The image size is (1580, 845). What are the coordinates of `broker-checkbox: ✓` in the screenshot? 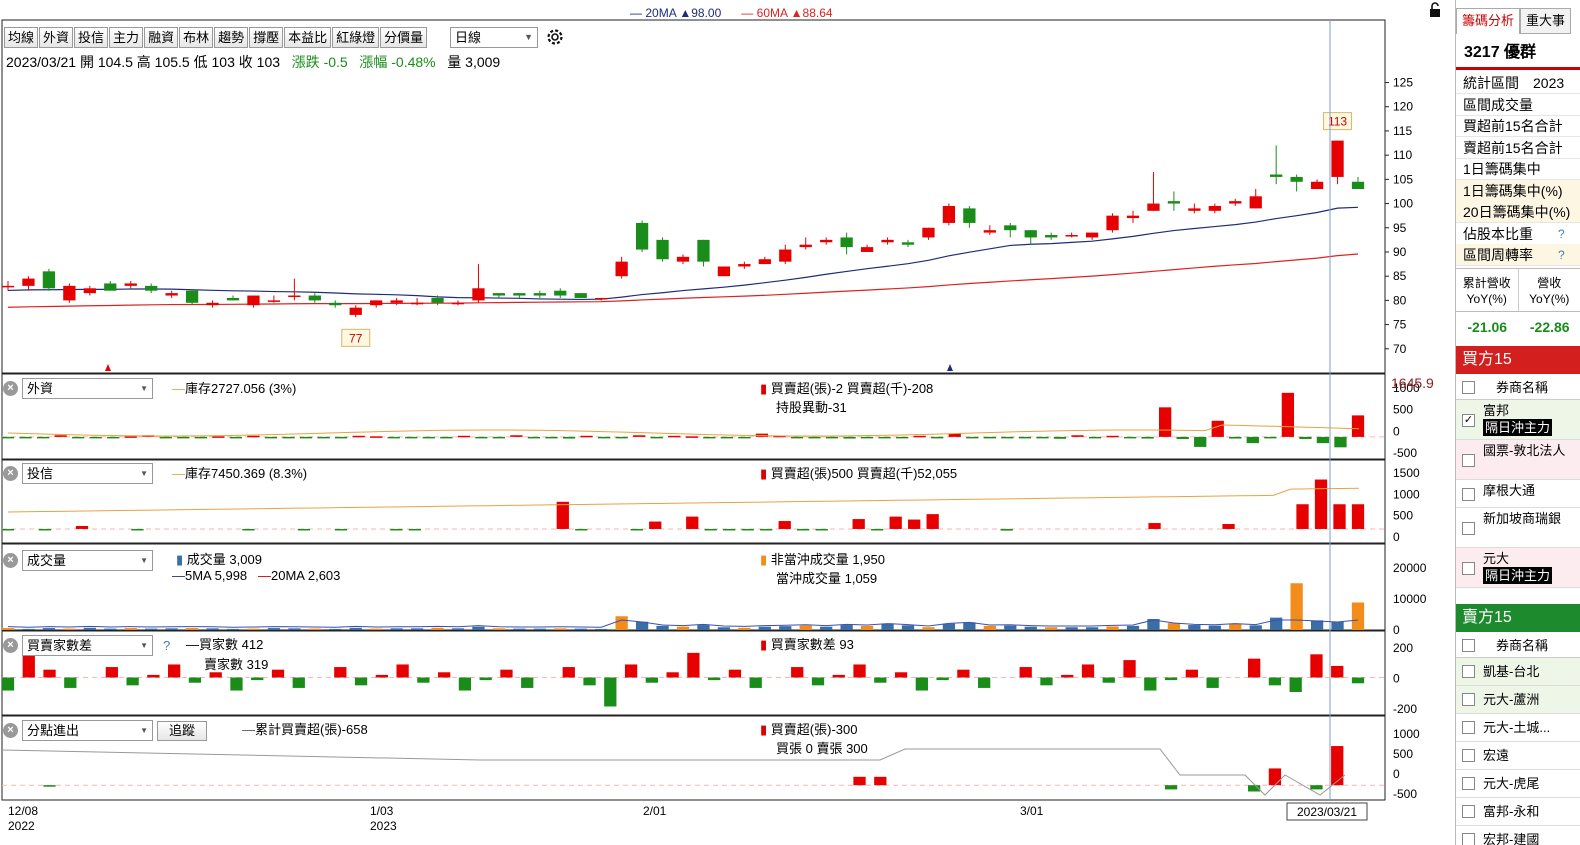 It's located at (1468, 420).